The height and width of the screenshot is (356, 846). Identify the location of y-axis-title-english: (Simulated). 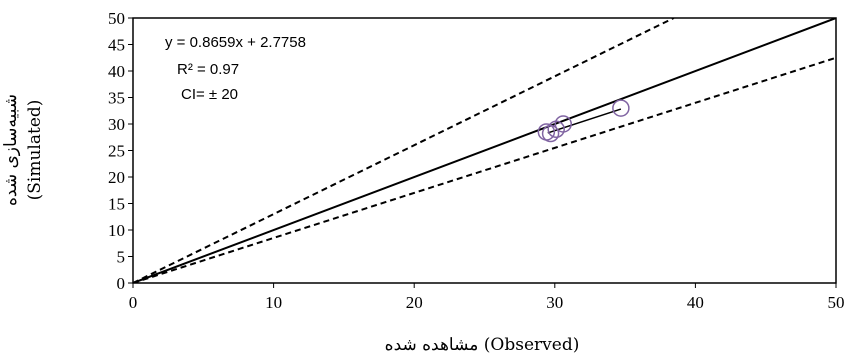
(35, 150).